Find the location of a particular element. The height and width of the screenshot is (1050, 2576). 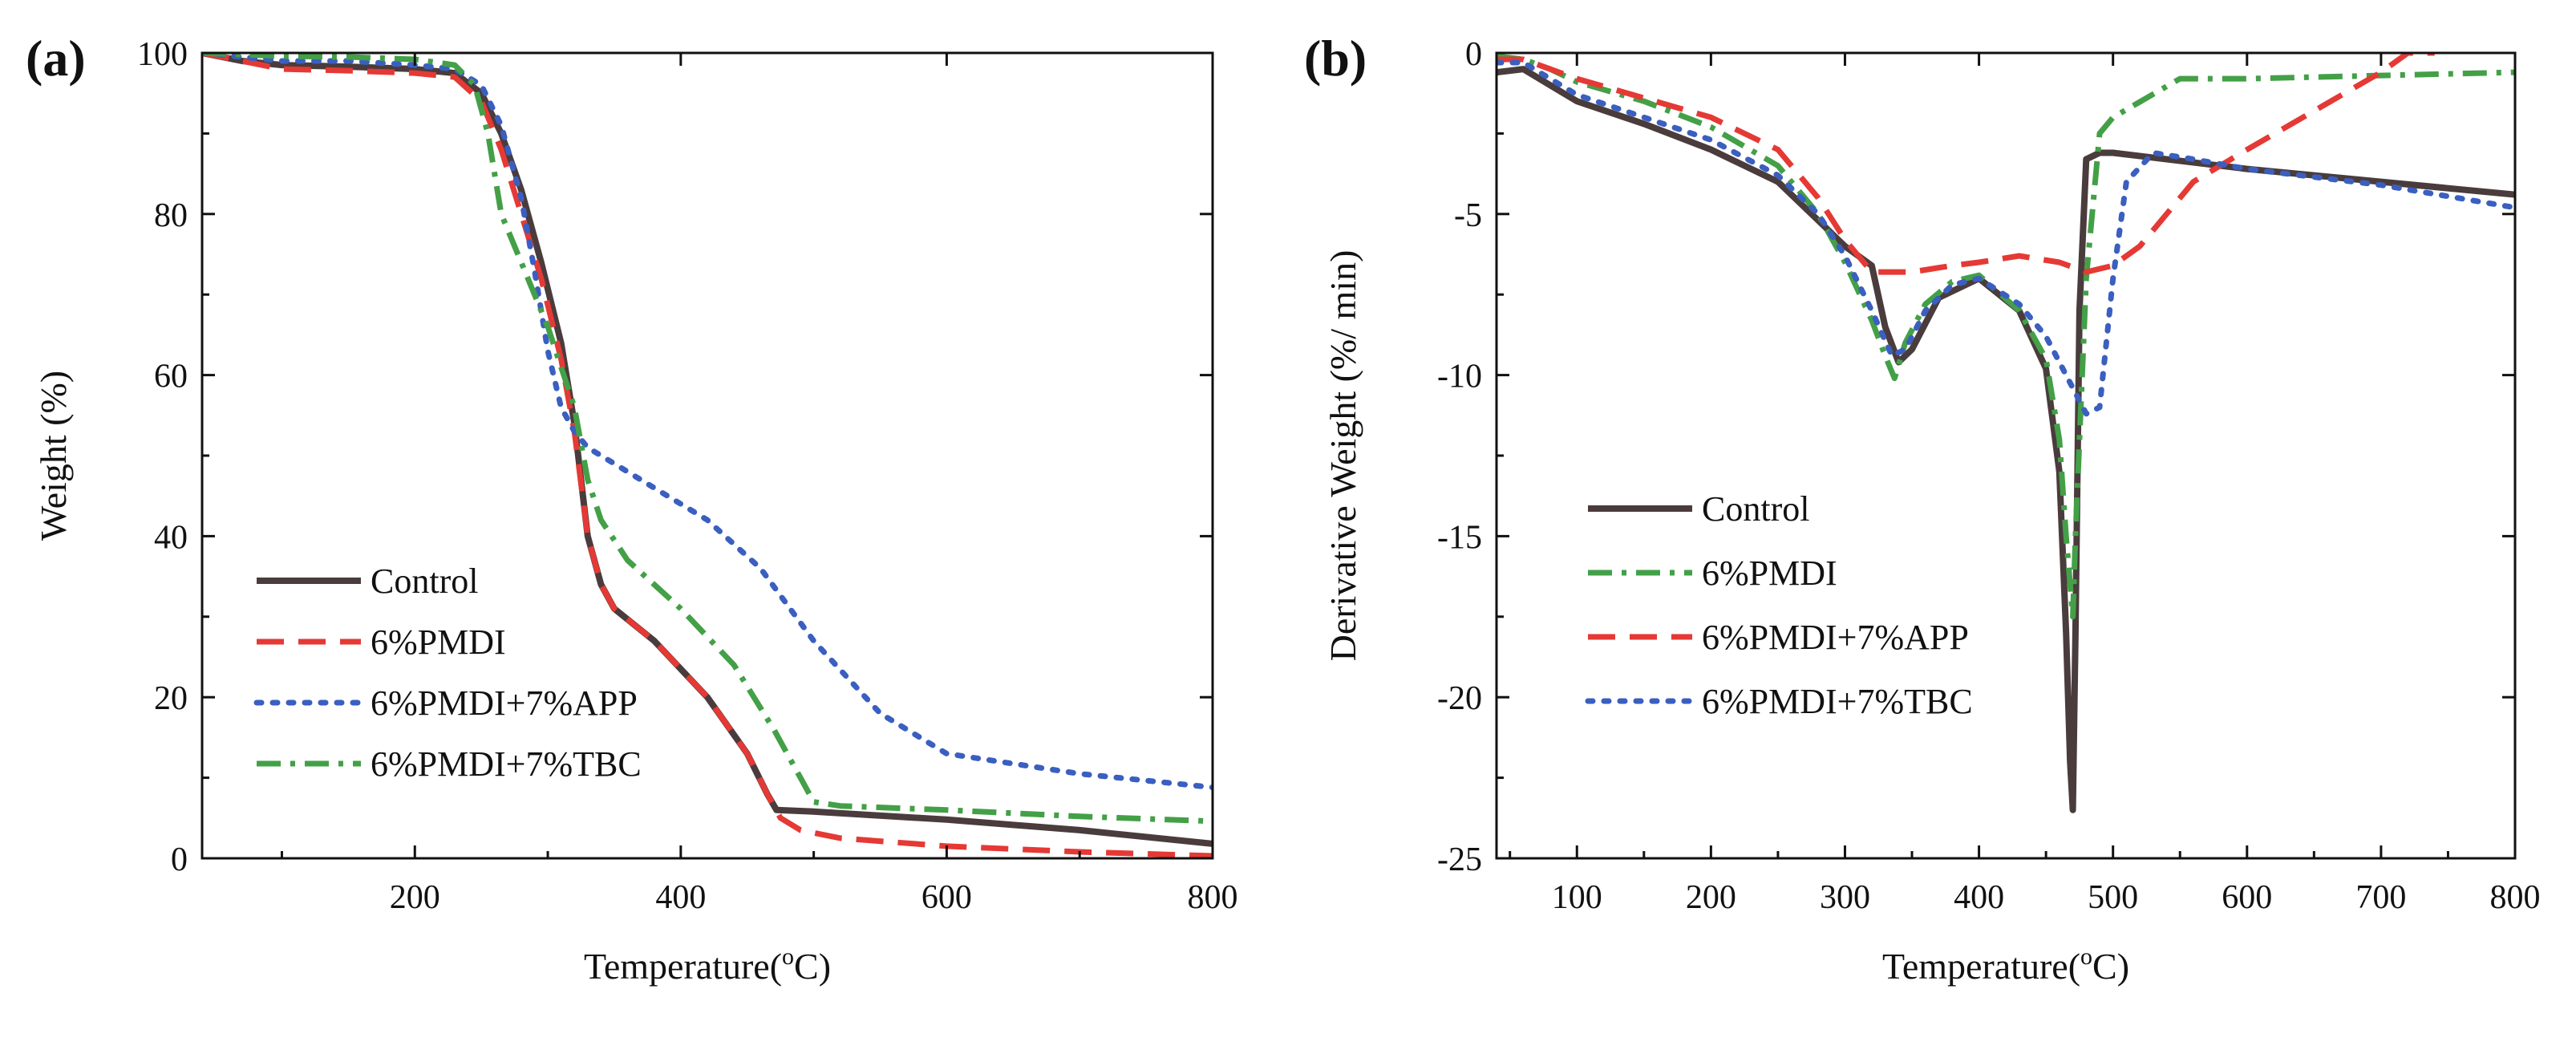

panel-label: (a) is located at coordinates (56, 58).